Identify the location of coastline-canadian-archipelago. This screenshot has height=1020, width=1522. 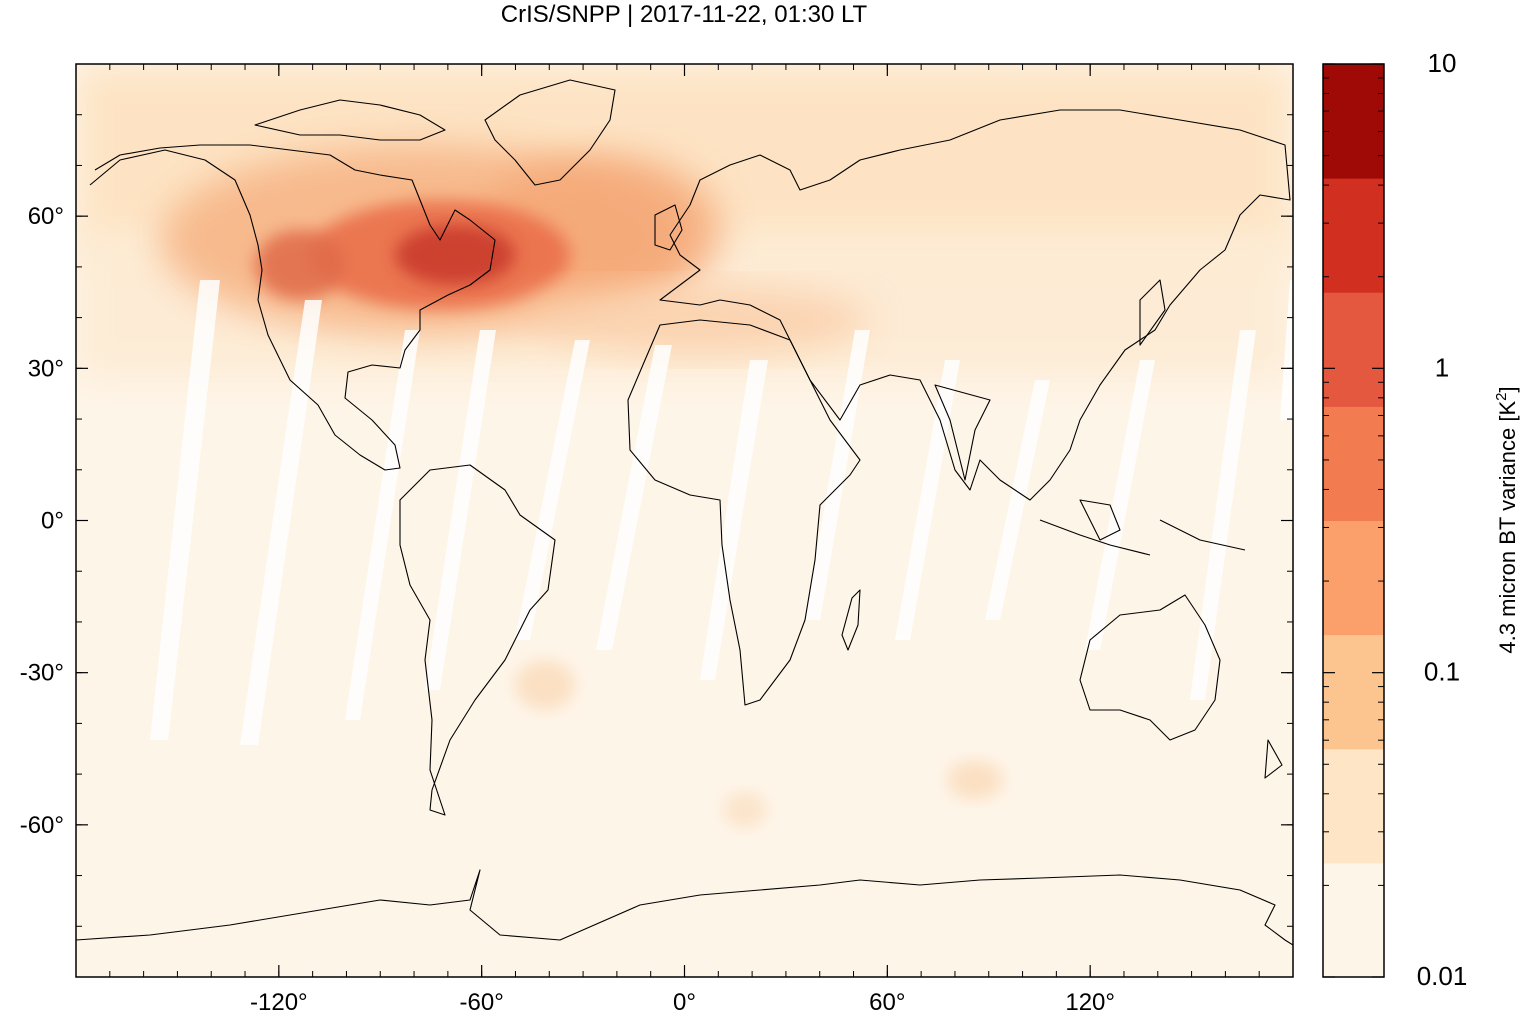
(350, 120).